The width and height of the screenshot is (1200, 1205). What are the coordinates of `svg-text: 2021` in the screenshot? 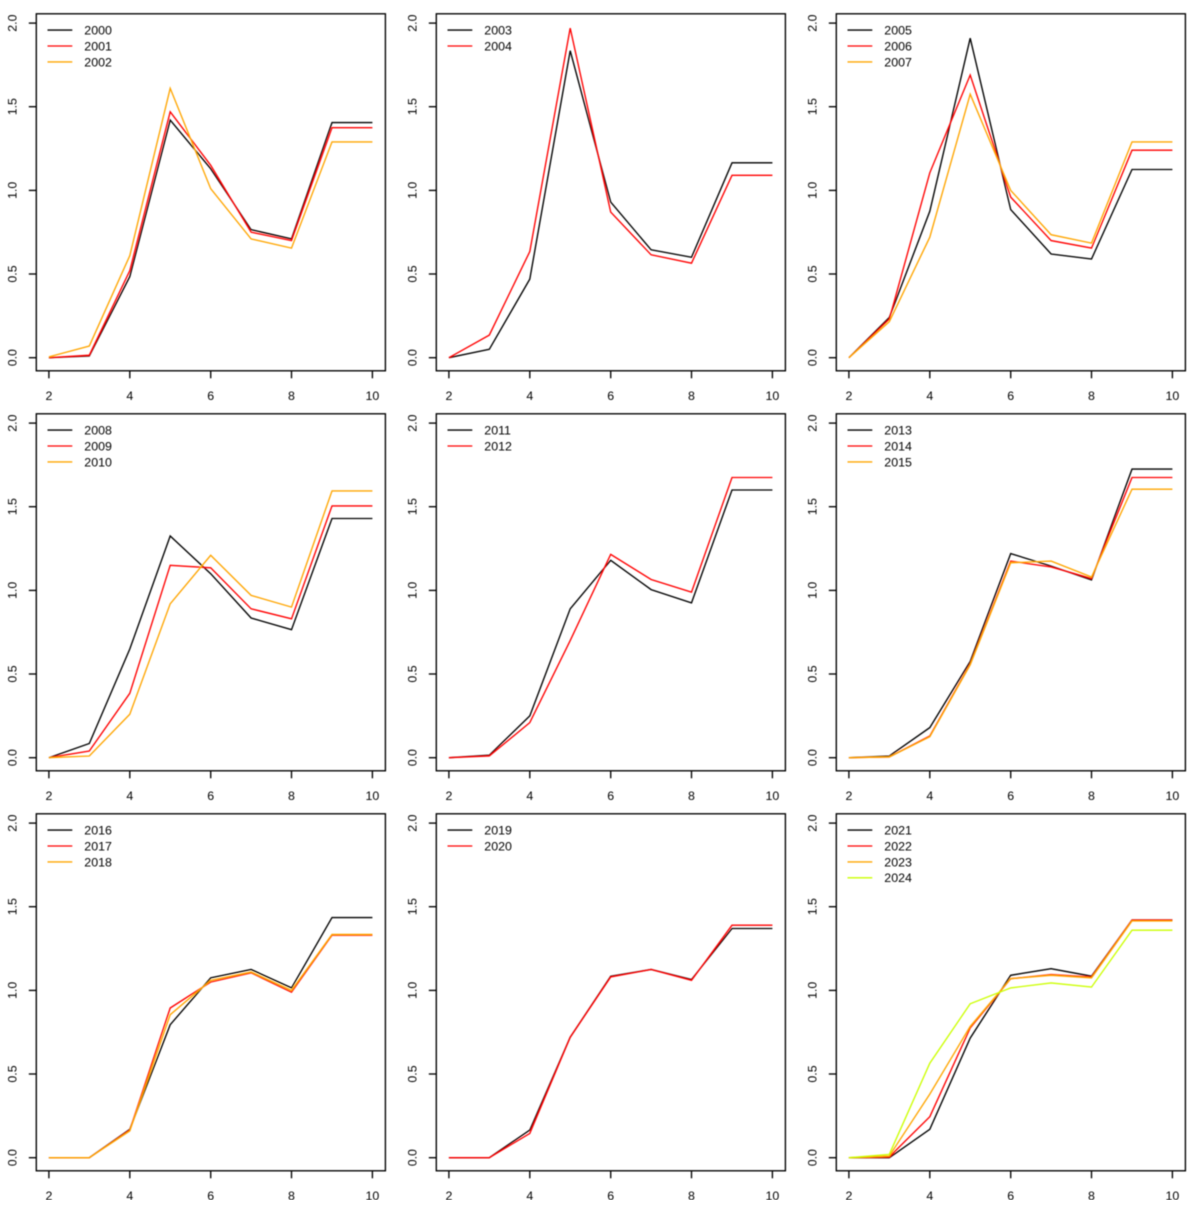 It's located at (898, 831).